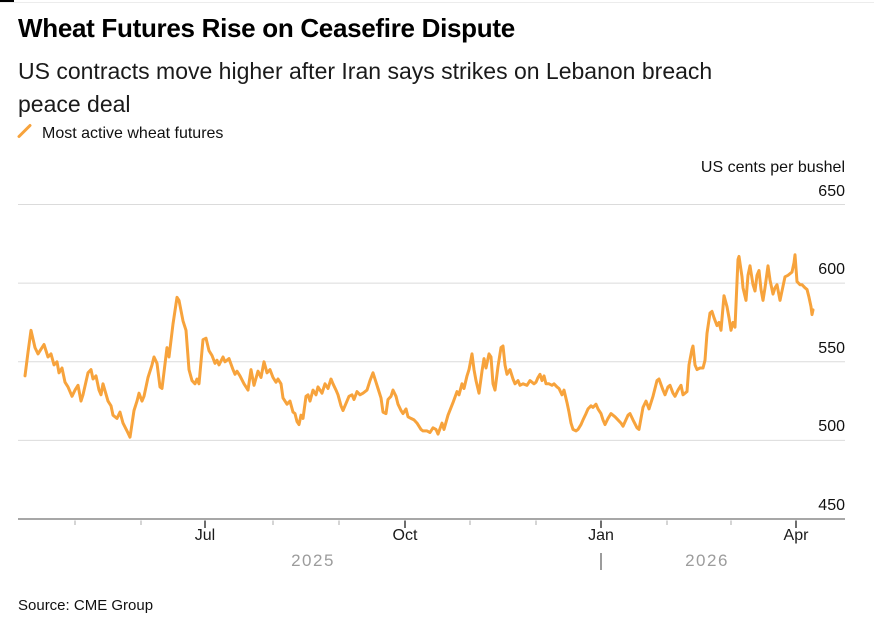  Describe the element at coordinates (437, 2) in the screenshot. I see `top-divider-line` at that location.